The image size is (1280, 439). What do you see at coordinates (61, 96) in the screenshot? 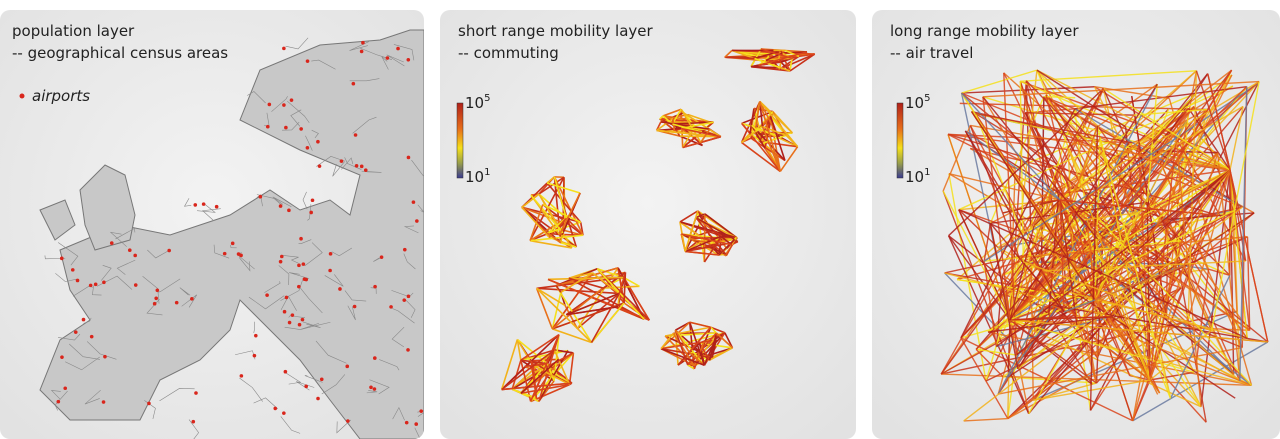
I see `legend-label: airports` at bounding box center [61, 96].